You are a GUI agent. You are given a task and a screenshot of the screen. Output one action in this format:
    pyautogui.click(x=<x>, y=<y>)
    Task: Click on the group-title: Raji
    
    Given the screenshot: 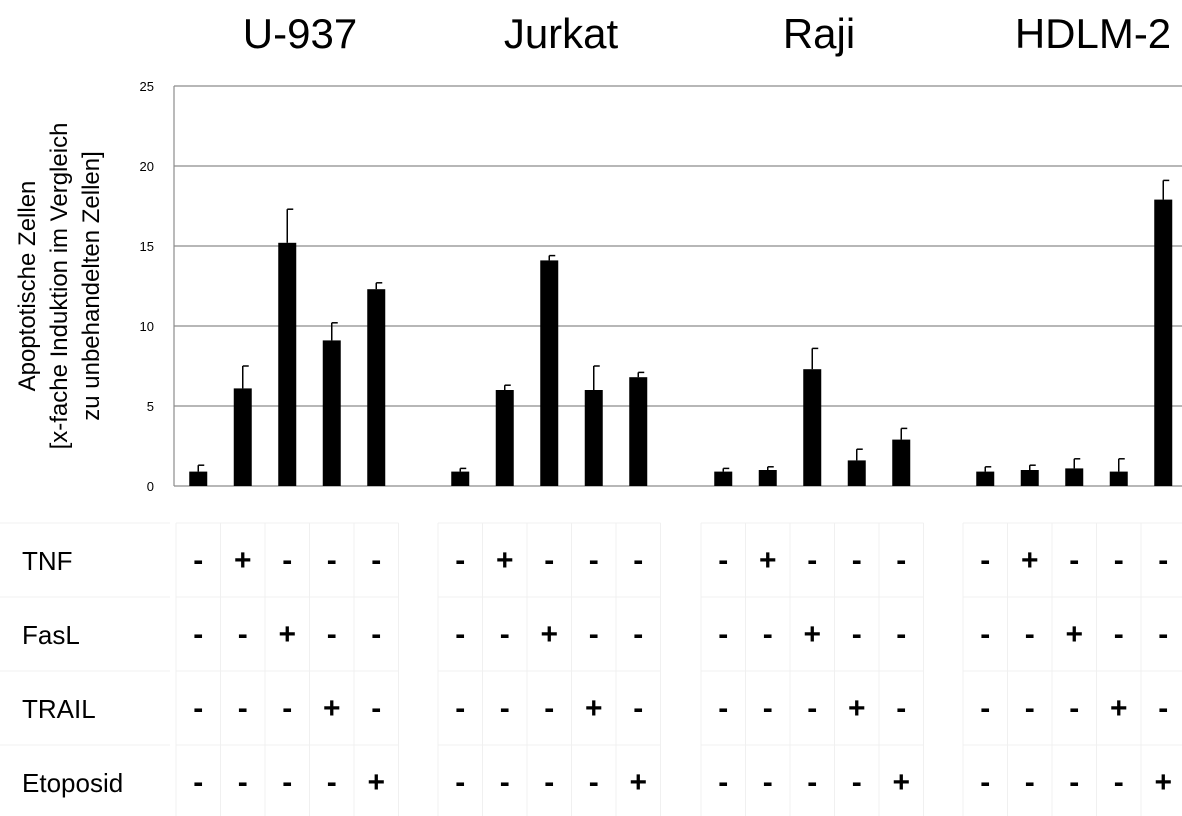 What is the action you would take?
    pyautogui.click(x=819, y=33)
    